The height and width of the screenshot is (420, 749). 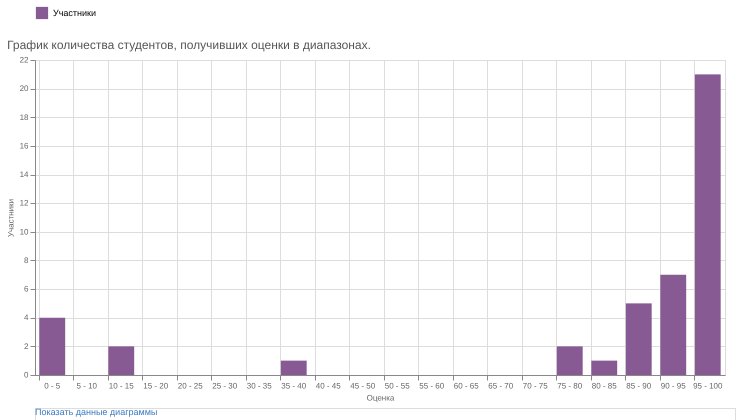 What do you see at coordinates (27, 260) in the screenshot?
I see `y-tick-label: 8` at bounding box center [27, 260].